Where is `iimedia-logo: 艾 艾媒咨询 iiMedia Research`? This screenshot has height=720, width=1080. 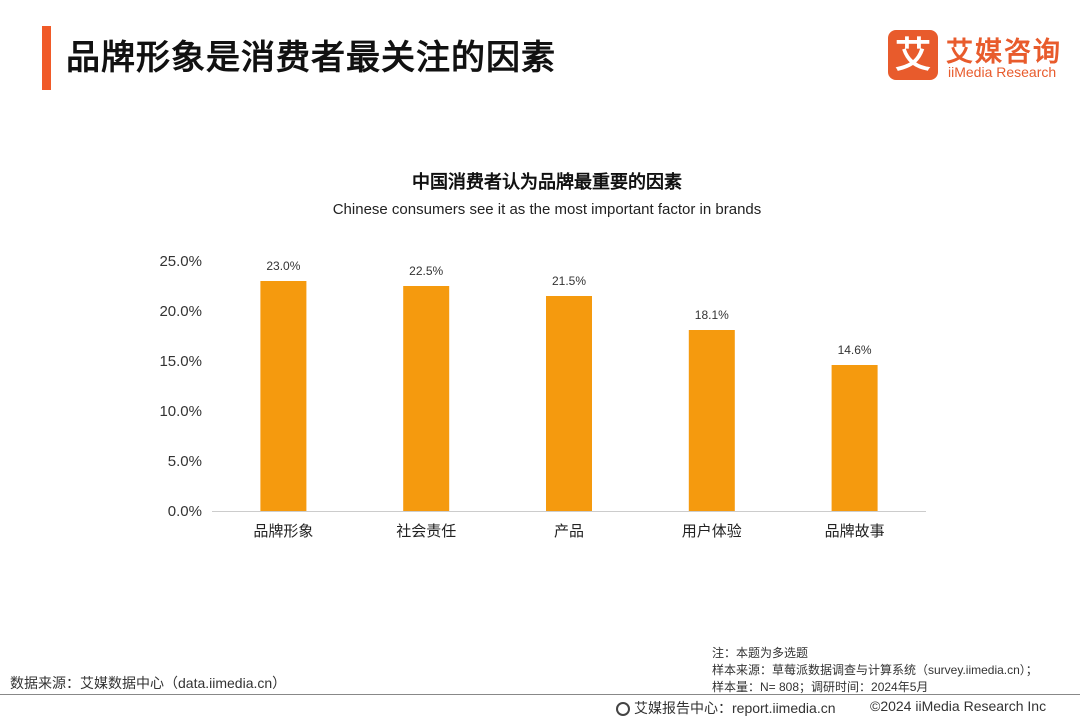
iimedia-logo: 艾 艾媒咨询 iiMedia Research is located at coordinates (978, 56).